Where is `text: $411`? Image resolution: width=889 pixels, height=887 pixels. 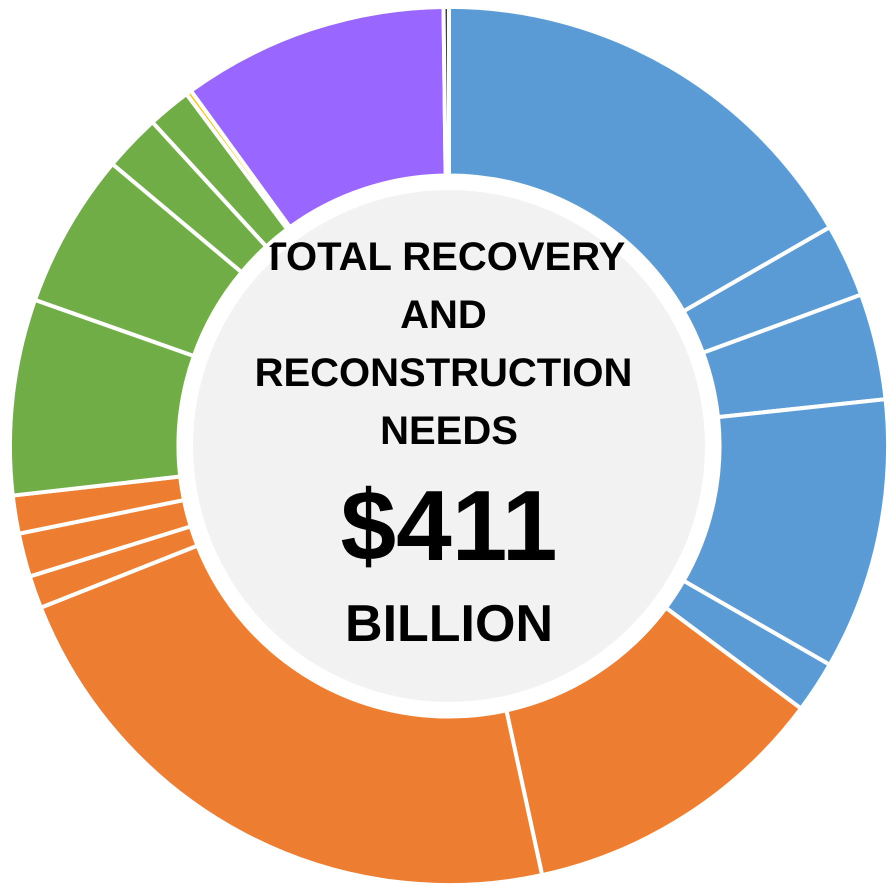 text: $411 is located at coordinates (449, 526).